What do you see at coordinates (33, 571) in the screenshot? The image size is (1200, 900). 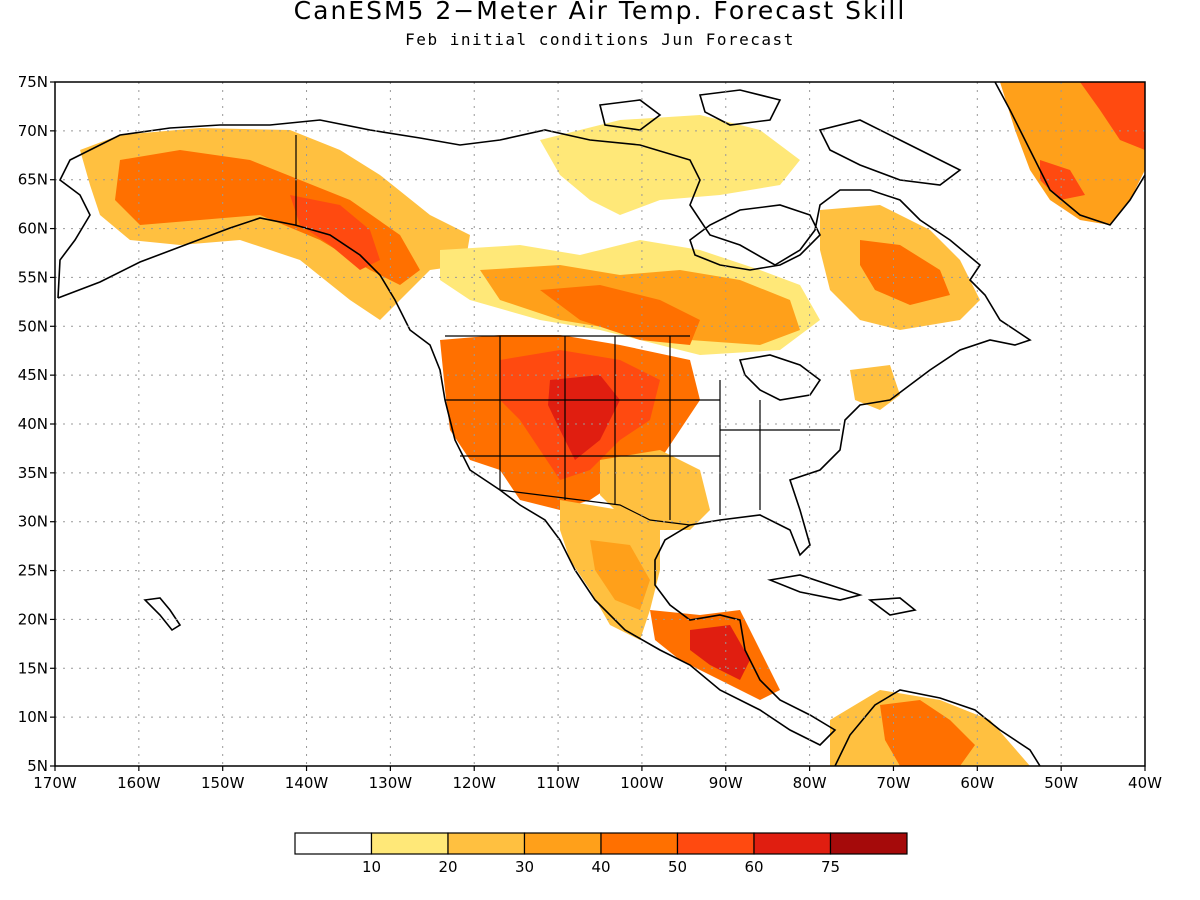 I see `lat-tick-label-25N: 25N` at bounding box center [33, 571].